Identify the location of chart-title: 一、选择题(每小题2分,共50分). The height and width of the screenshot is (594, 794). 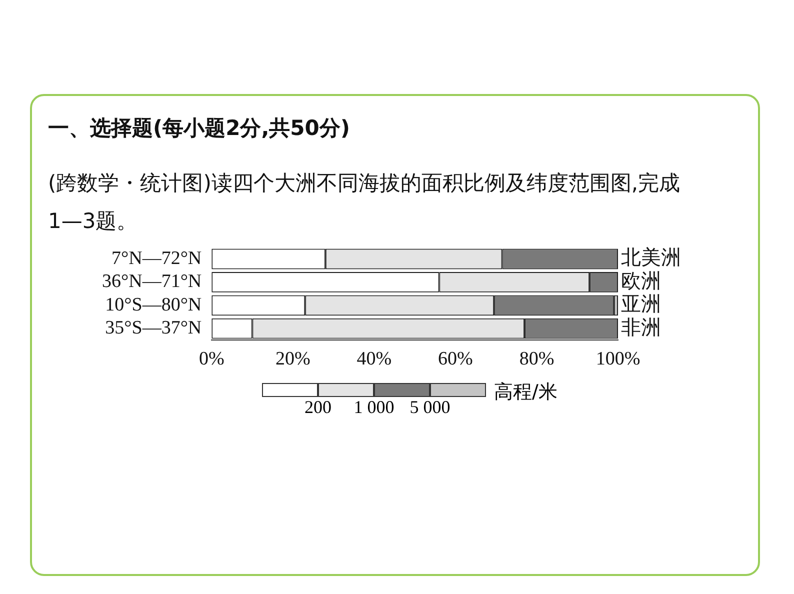
(199, 128).